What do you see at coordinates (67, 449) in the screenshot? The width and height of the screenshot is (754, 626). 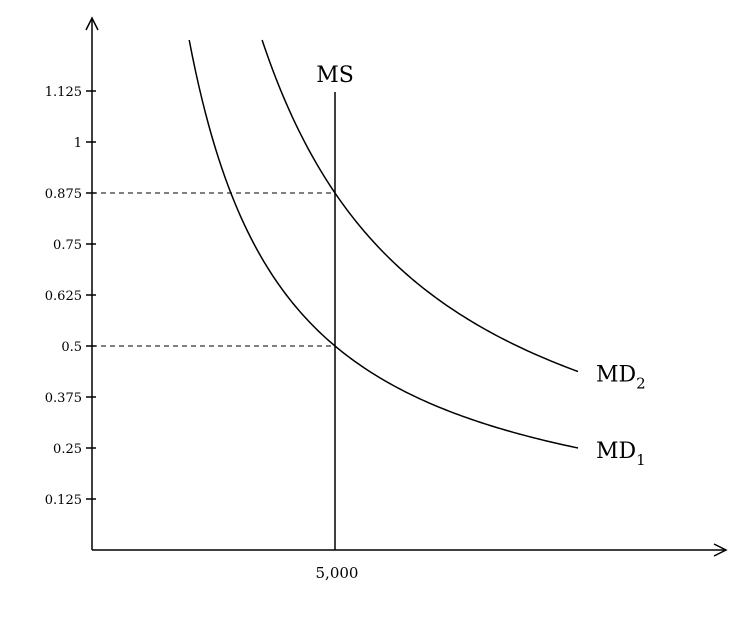 I see `y-tick-label: 0.25` at bounding box center [67, 449].